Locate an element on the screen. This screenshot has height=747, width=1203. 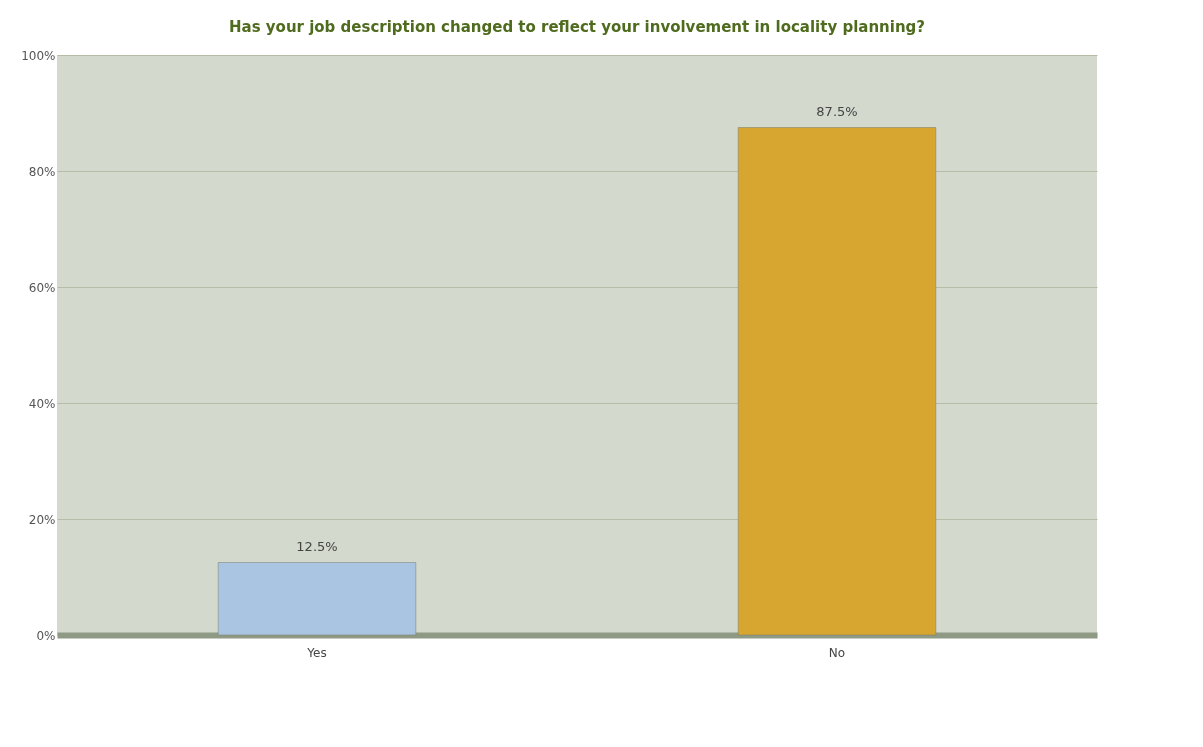
data-label: 87.5% is located at coordinates (837, 111).